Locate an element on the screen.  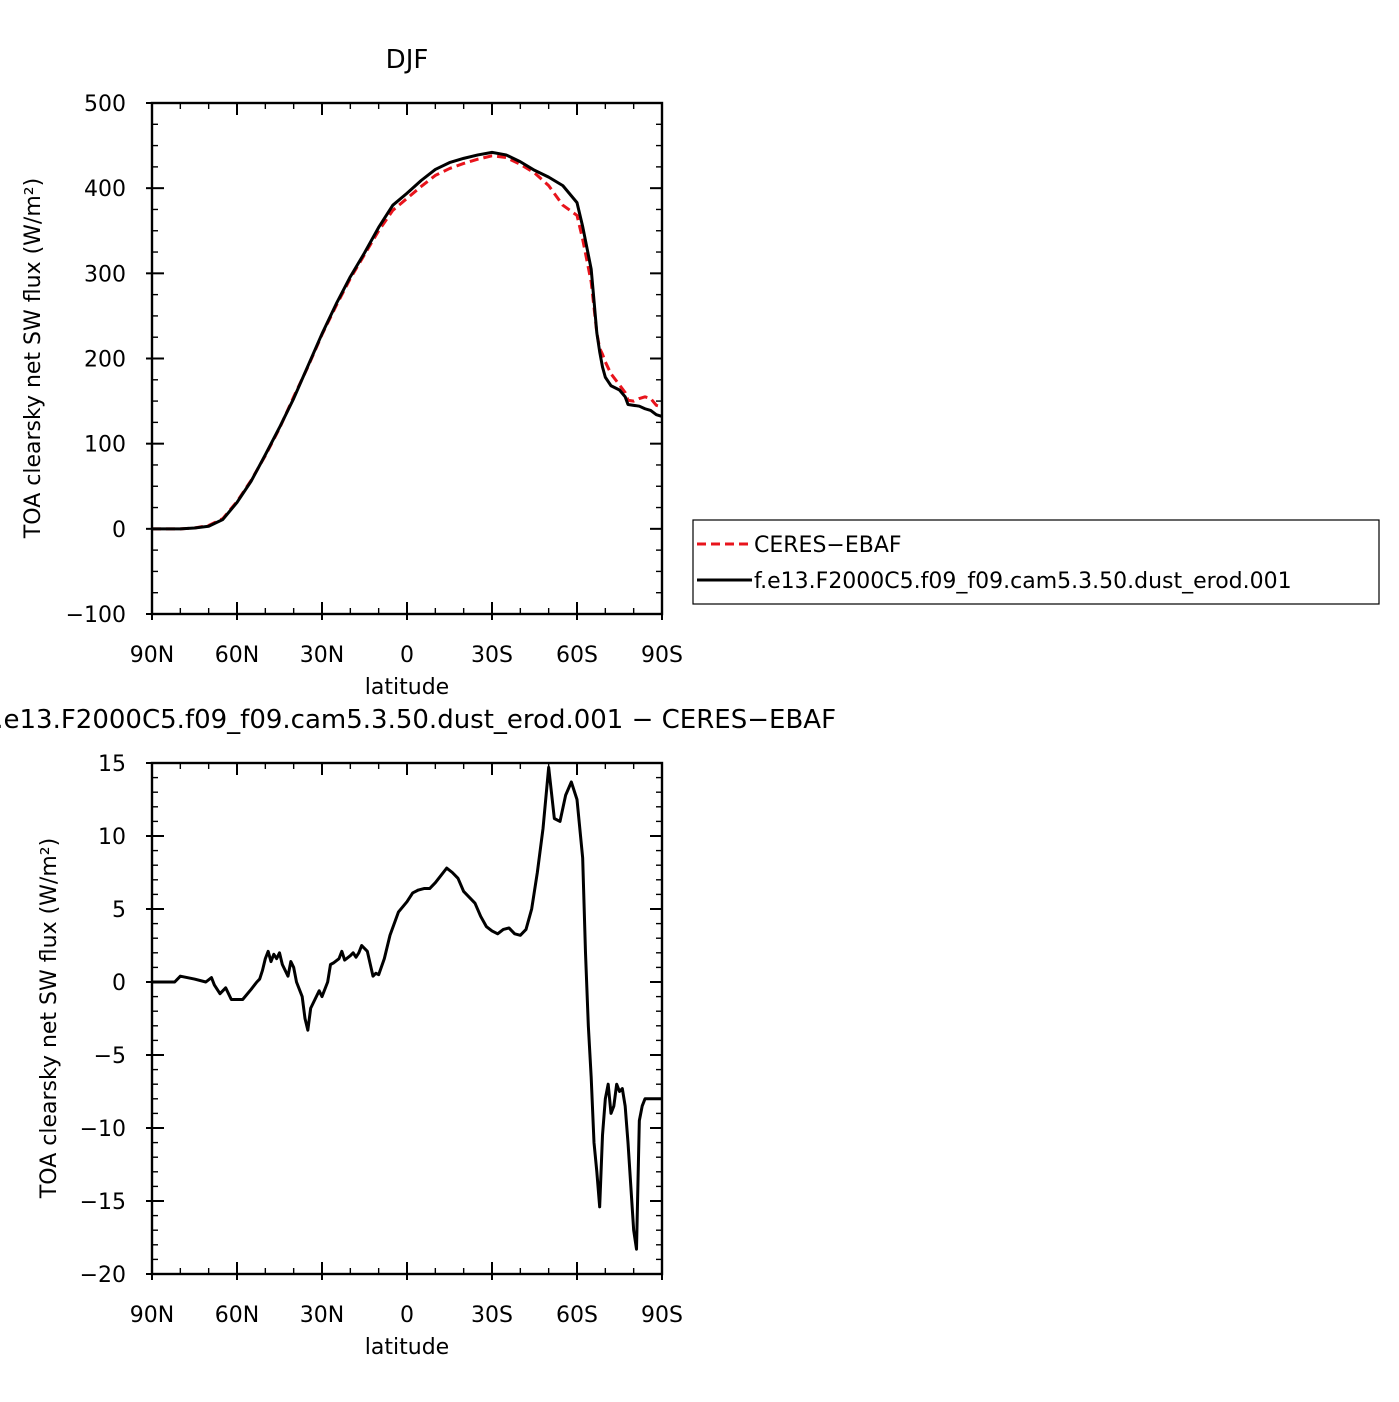
bottom-y-tick-label: 5 is located at coordinates (119, 910).